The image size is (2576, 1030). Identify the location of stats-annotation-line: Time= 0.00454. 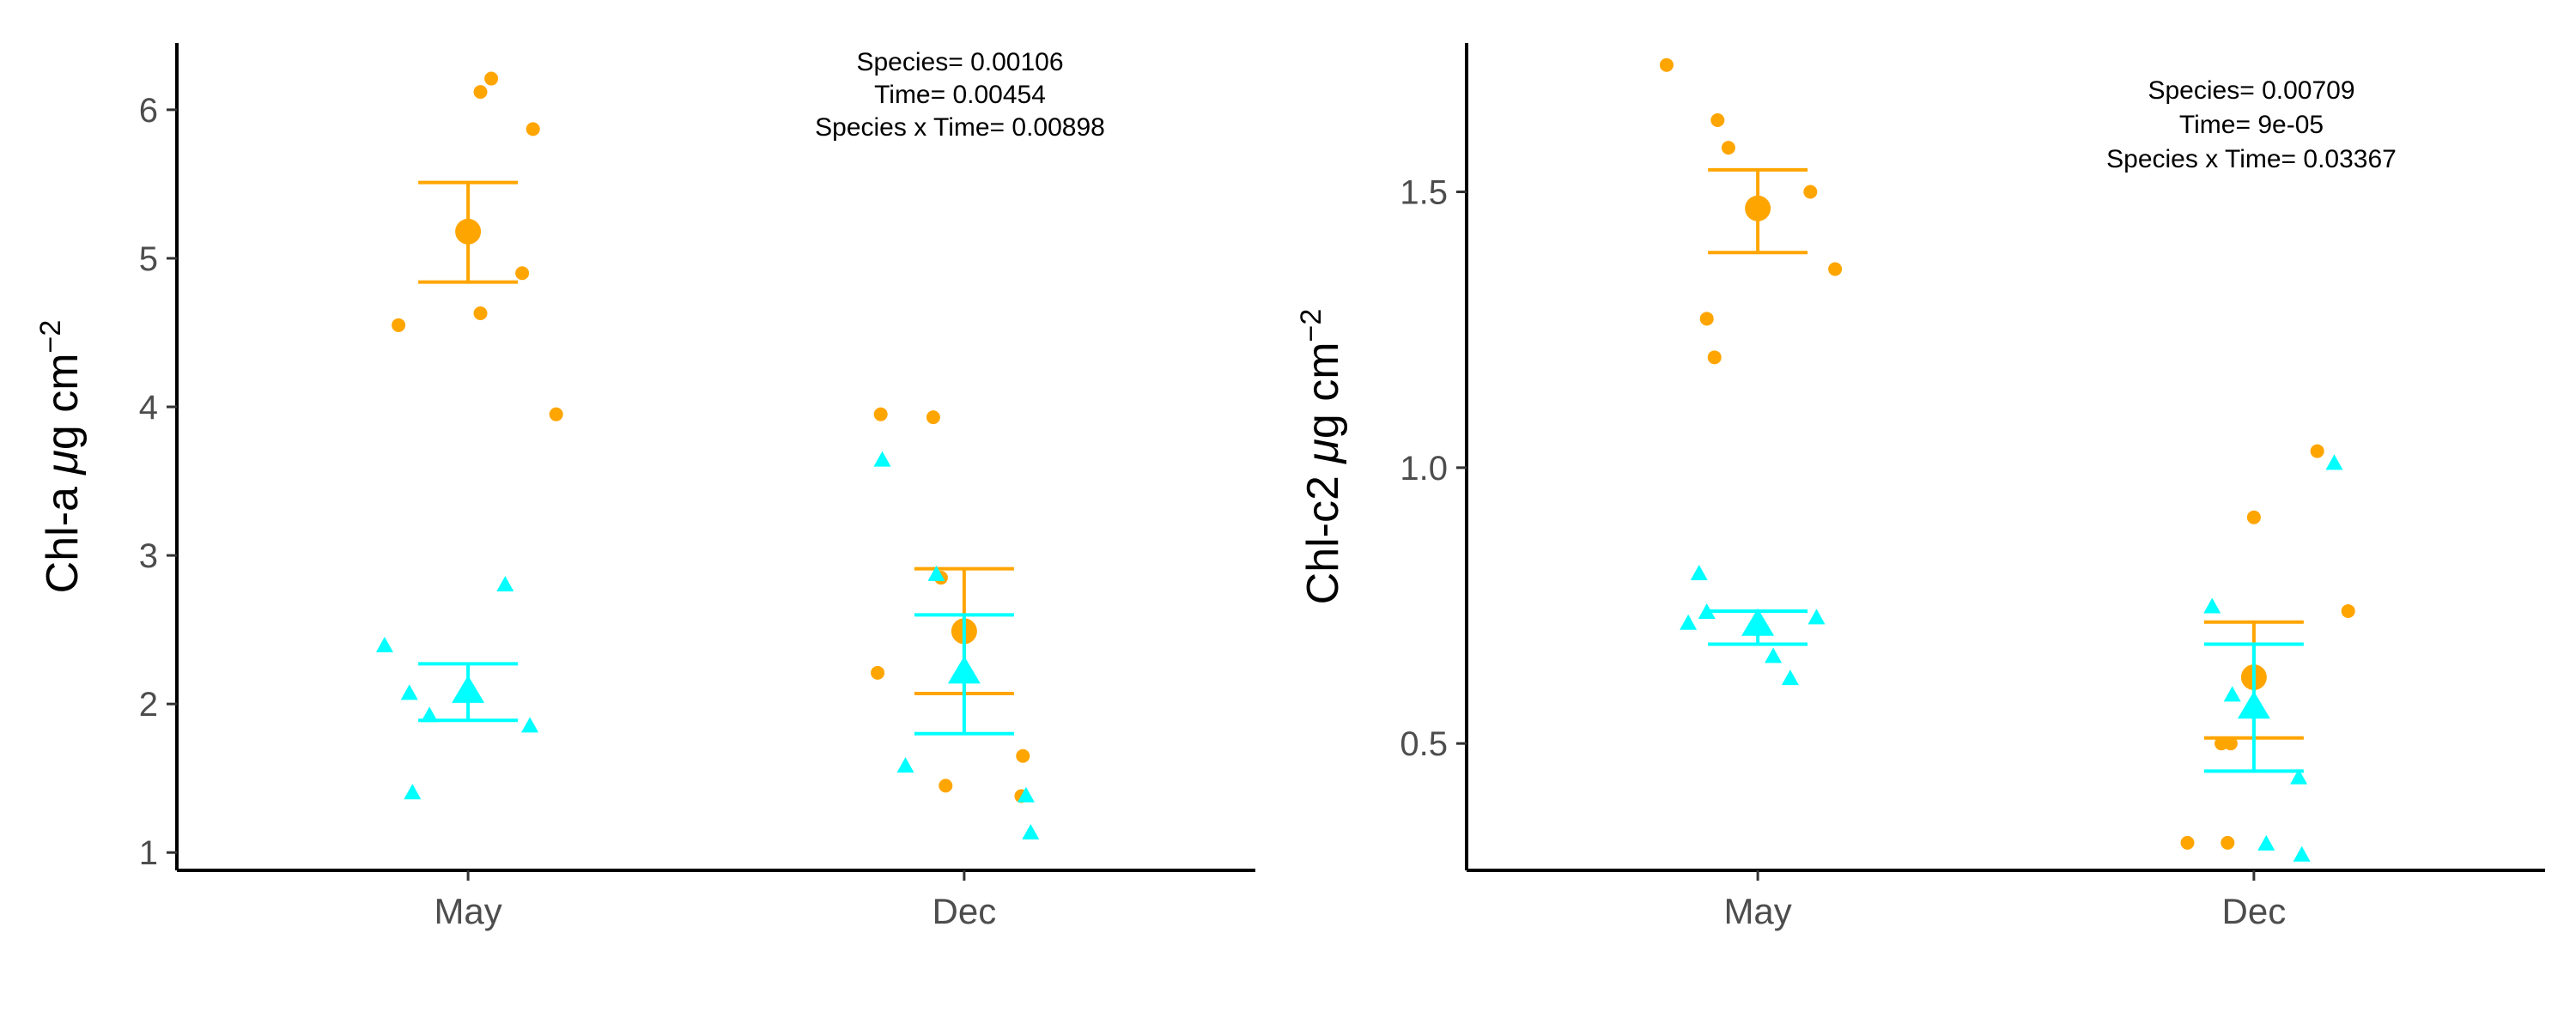
(960, 95).